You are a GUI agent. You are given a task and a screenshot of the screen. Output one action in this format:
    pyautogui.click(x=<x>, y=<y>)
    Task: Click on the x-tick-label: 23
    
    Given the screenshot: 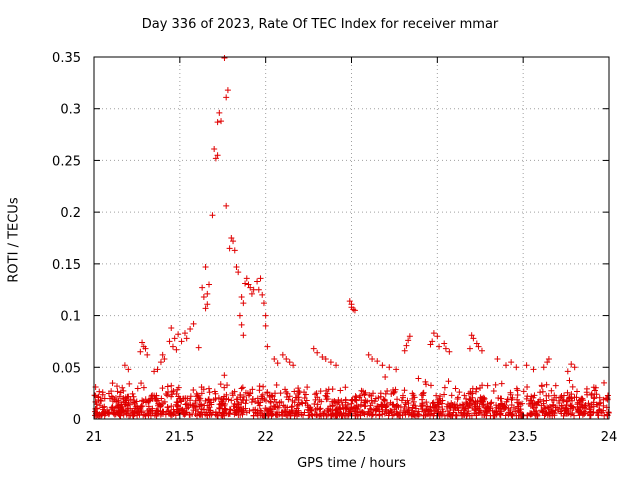 What is the action you would take?
    pyautogui.click(x=437, y=437)
    